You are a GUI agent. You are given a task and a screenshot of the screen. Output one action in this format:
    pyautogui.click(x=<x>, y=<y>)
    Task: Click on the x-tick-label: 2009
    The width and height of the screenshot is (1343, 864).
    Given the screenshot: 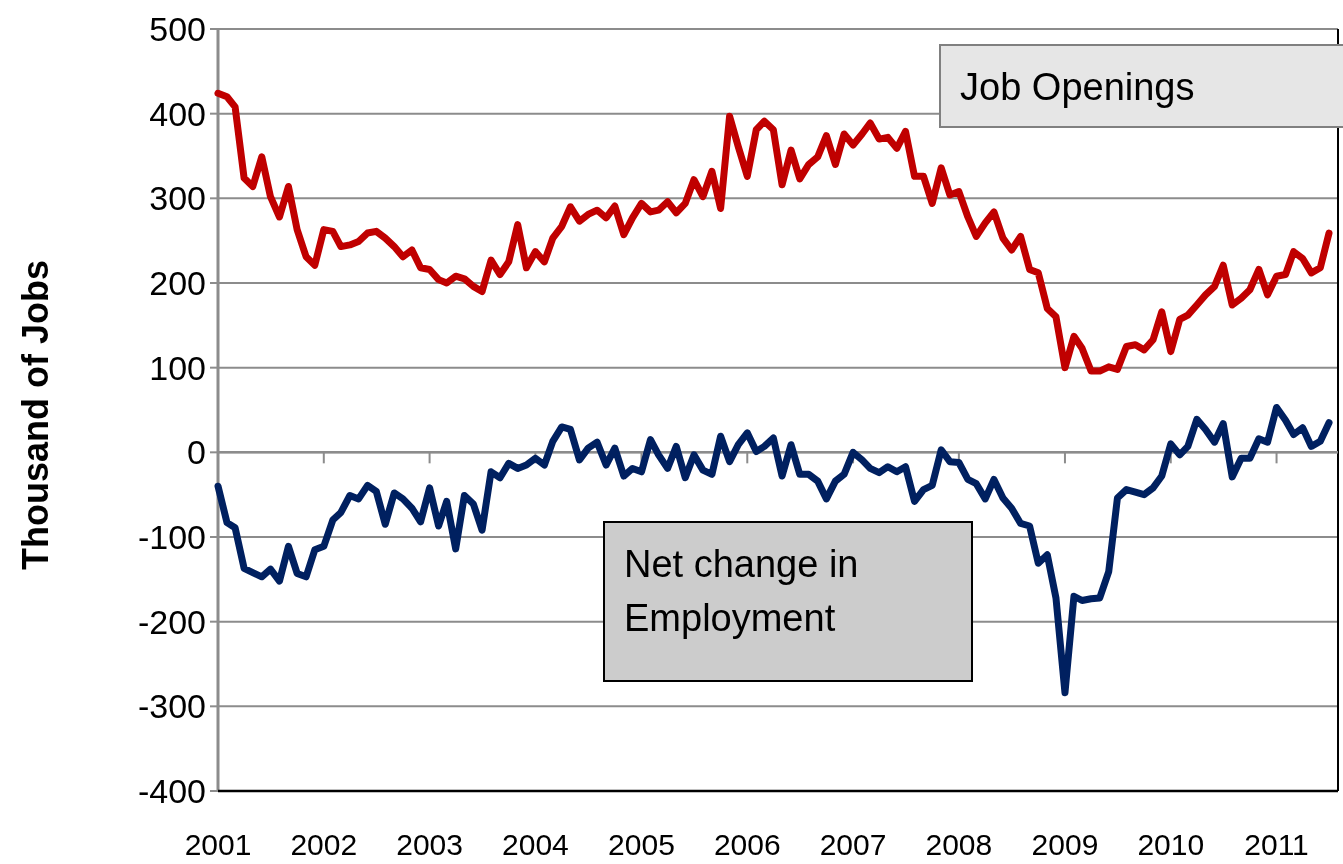 What is the action you would take?
    pyautogui.click(x=1065, y=844)
    